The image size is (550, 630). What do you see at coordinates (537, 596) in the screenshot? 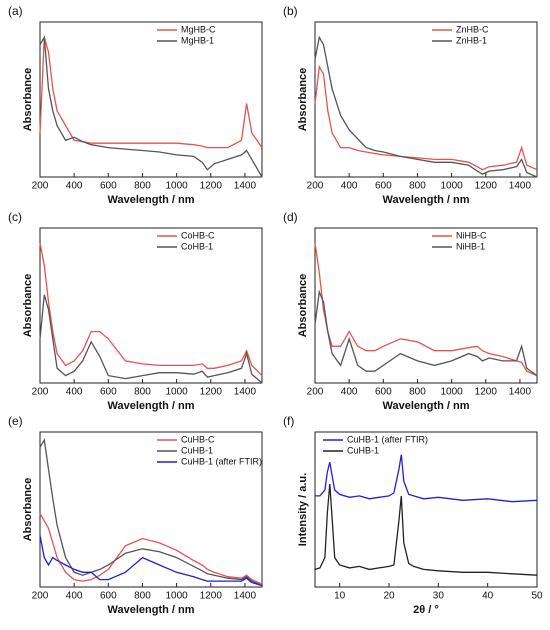
I see `x-tick-label: 50` at bounding box center [537, 596].